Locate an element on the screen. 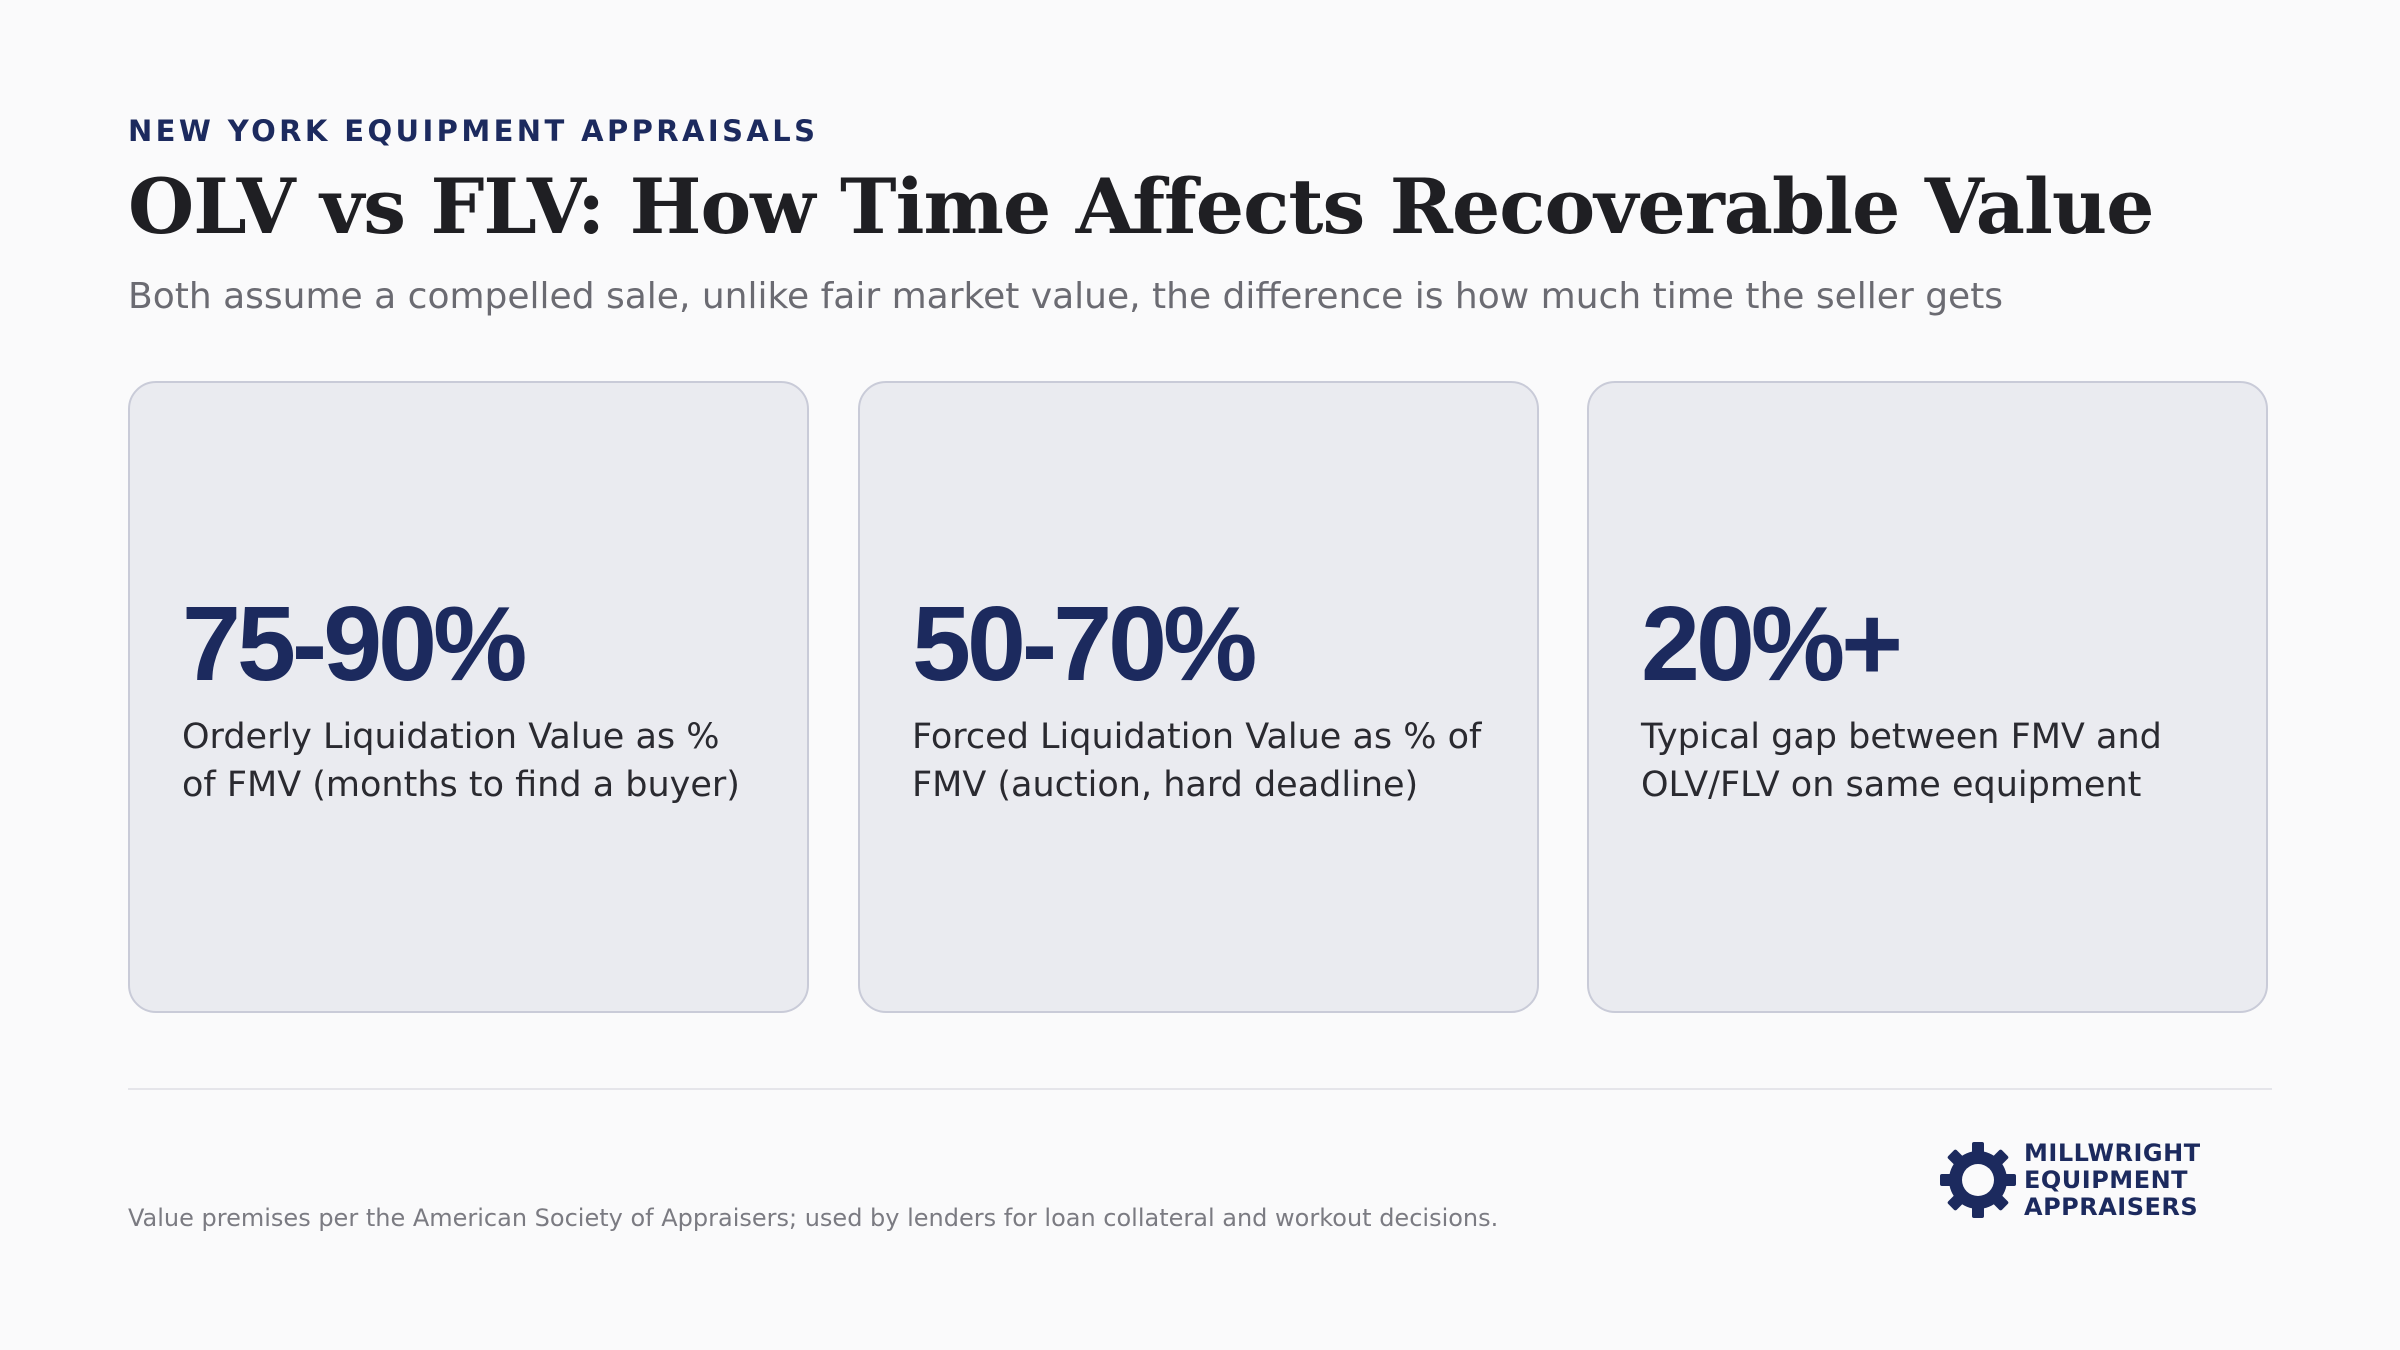 This screenshot has height=1350, width=2400. stat-value: 75-90% is located at coordinates (354, 644).